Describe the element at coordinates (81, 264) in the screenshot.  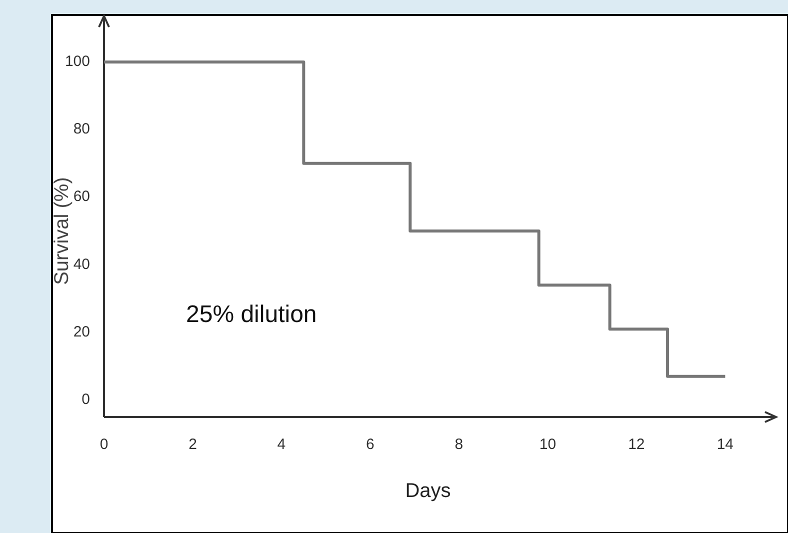
I see `y-tick-label: 40` at that location.